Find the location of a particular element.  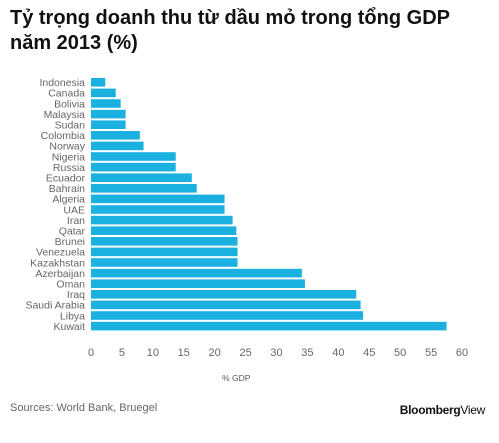

x-tick-label-35: 35 is located at coordinates (307, 353).